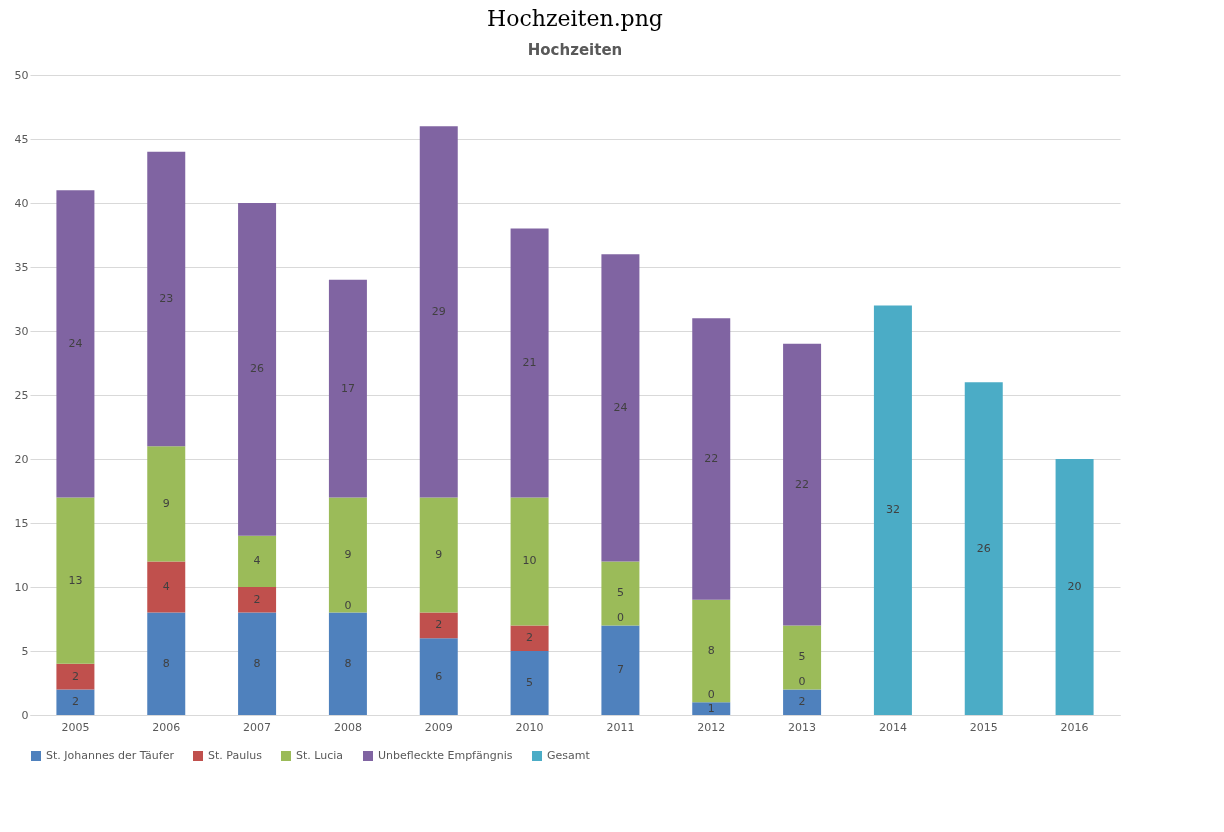  I want to click on legend-label: St. Johannes der Täufer, so click(110, 755).